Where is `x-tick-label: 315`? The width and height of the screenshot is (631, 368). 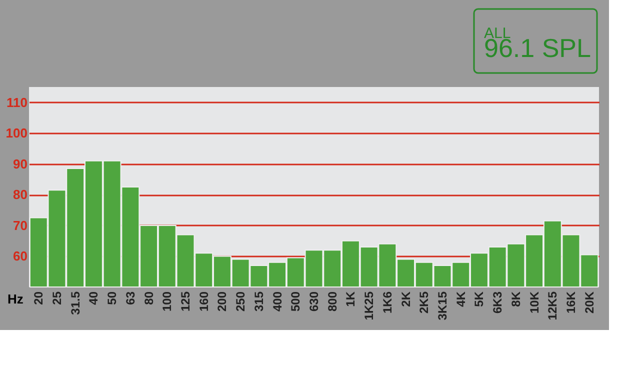
x-tick-label: 315 is located at coordinates (259, 301).